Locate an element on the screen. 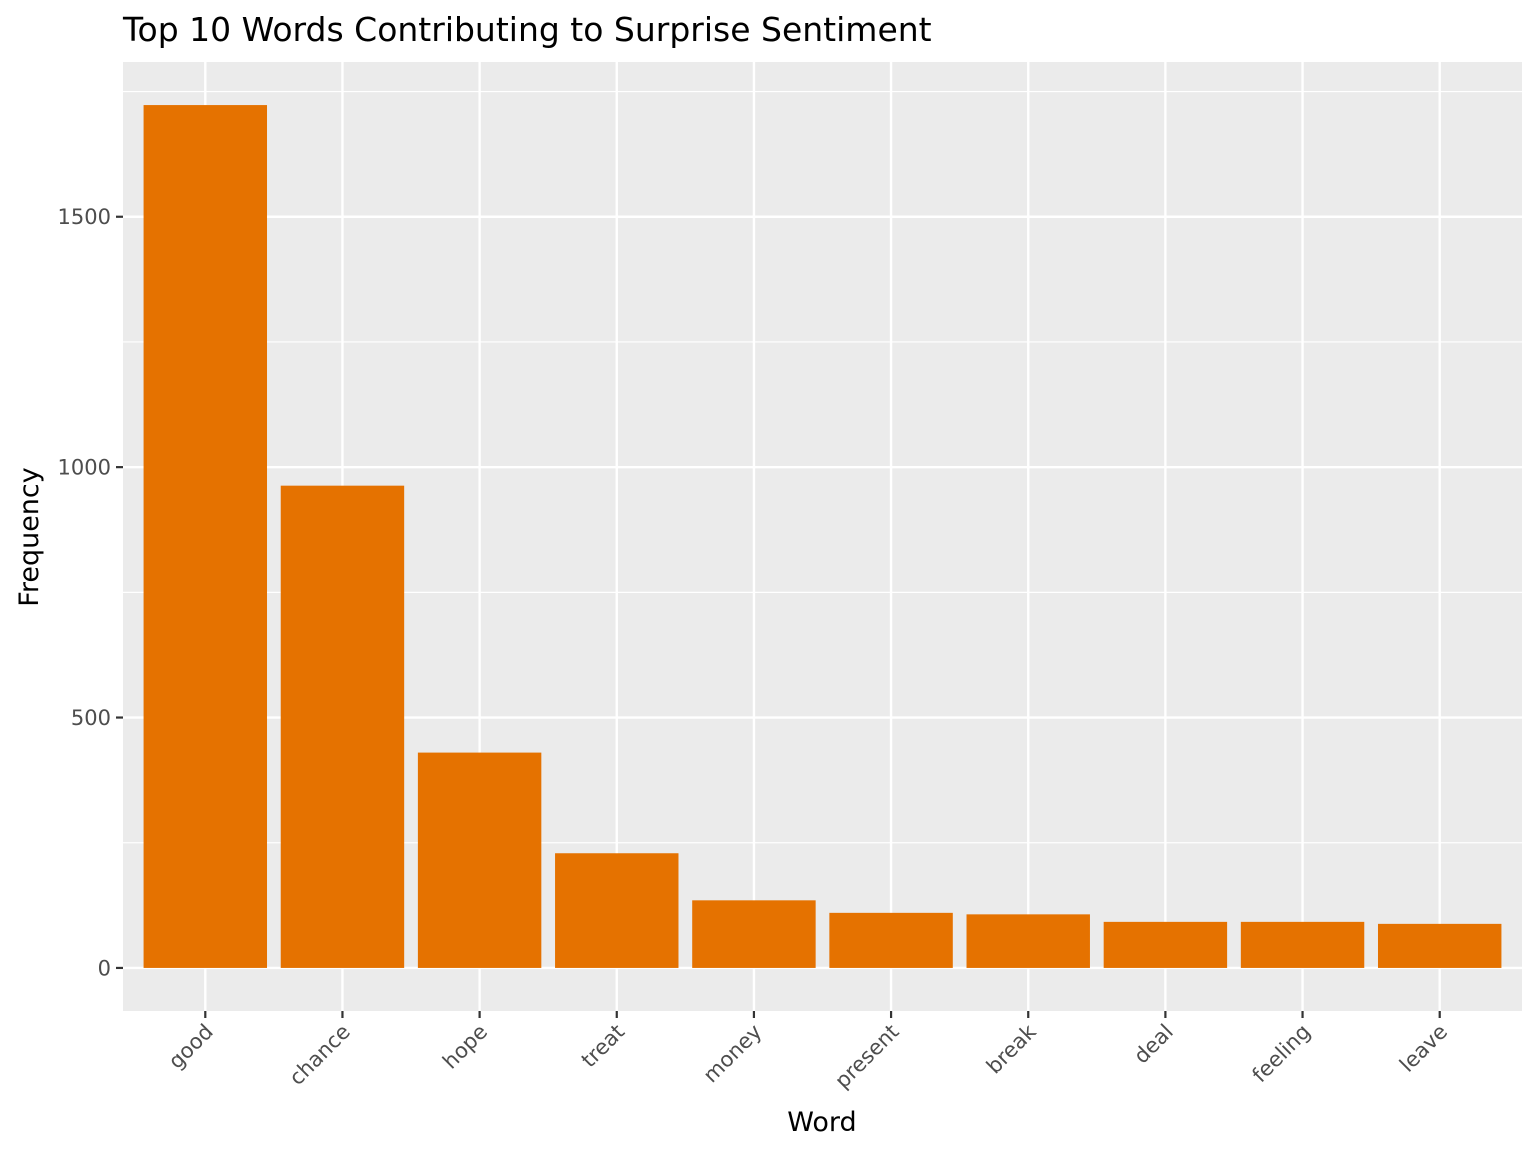 The width and height of the screenshot is (1536, 1152). y-tick-label: 0 is located at coordinates (104, 968).